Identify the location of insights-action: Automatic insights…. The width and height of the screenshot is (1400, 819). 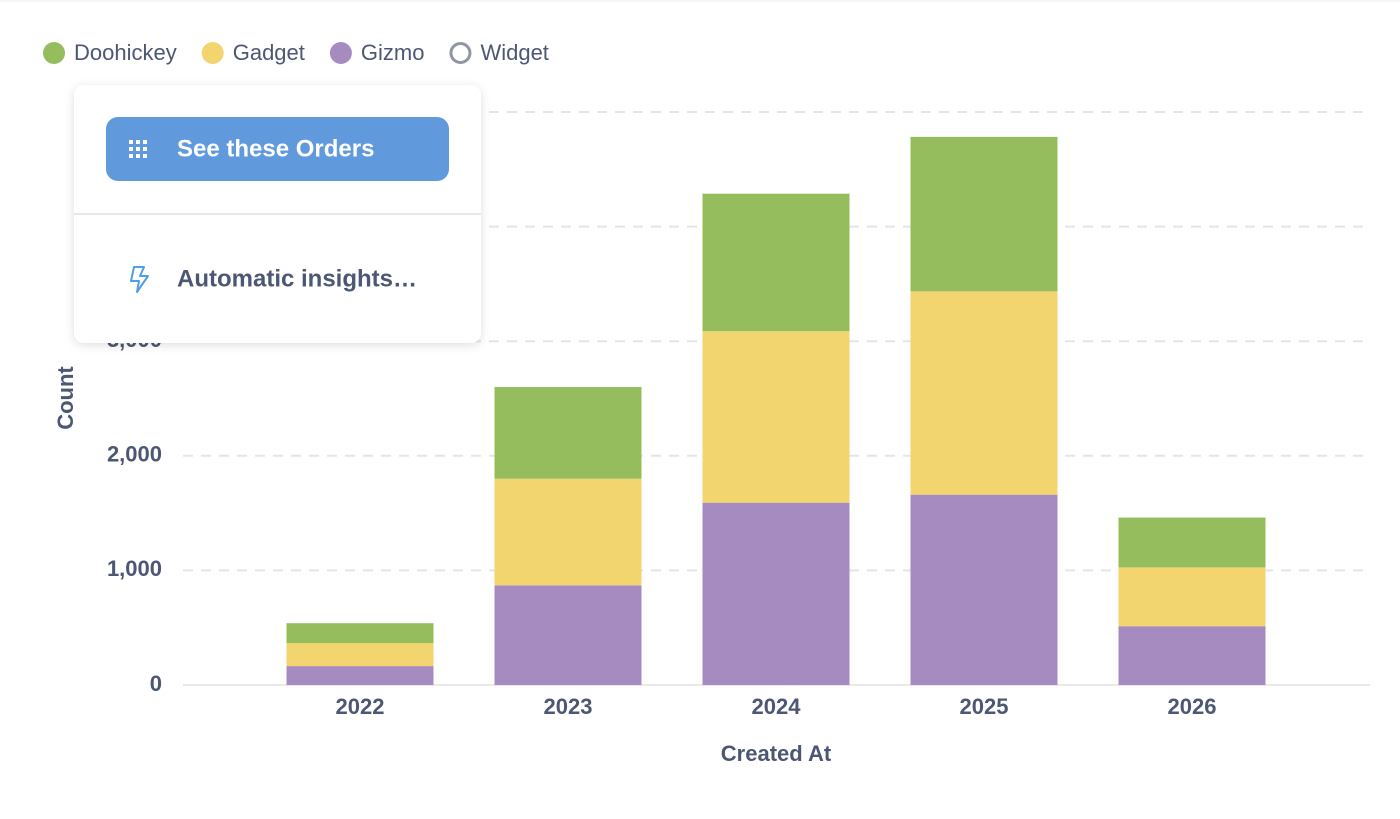
(297, 278).